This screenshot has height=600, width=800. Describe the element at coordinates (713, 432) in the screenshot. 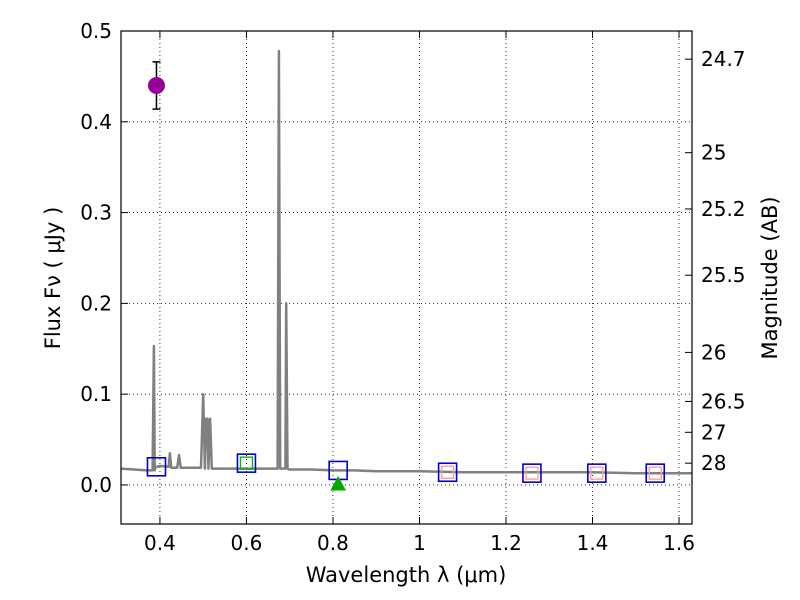

I see `y2-tick-label: 27` at that location.